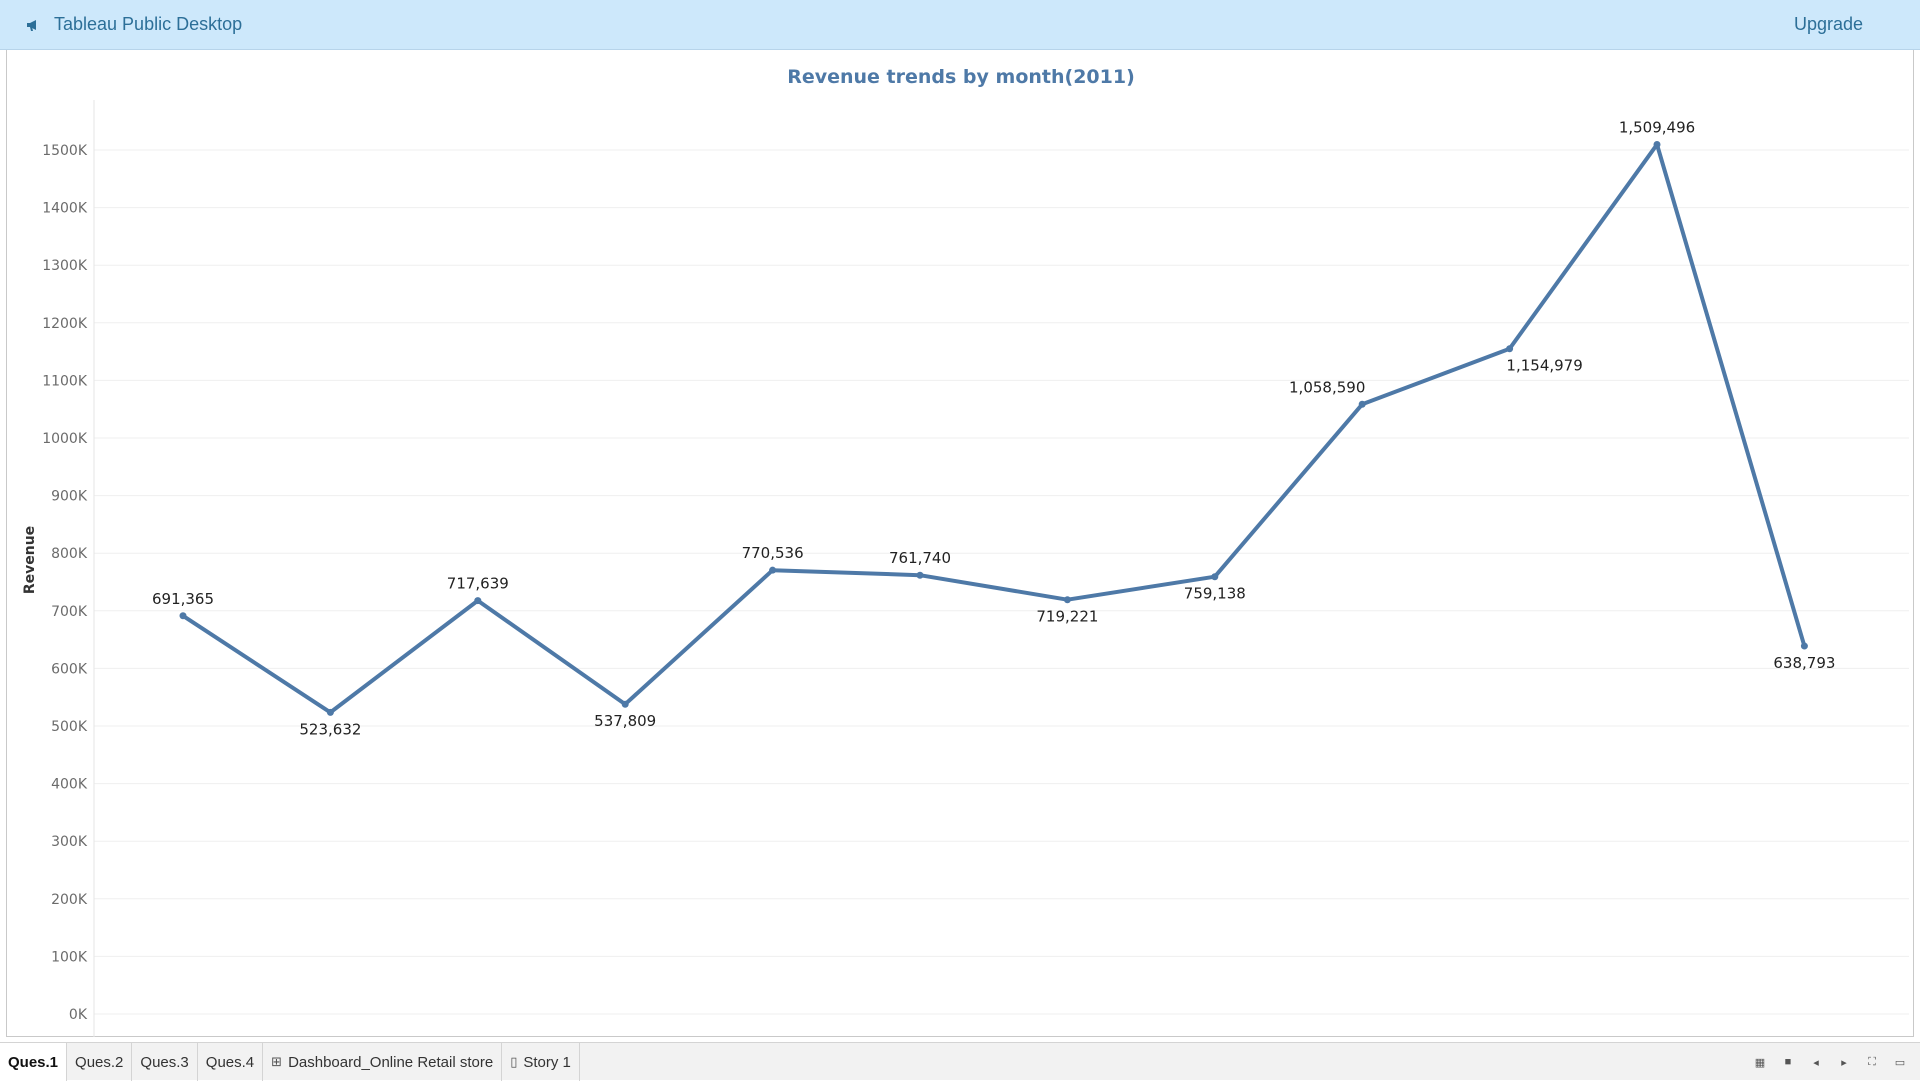 The image size is (1920, 1081). What do you see at coordinates (1844, 1062) in the screenshot?
I see `next-sheet-icon: ▸` at bounding box center [1844, 1062].